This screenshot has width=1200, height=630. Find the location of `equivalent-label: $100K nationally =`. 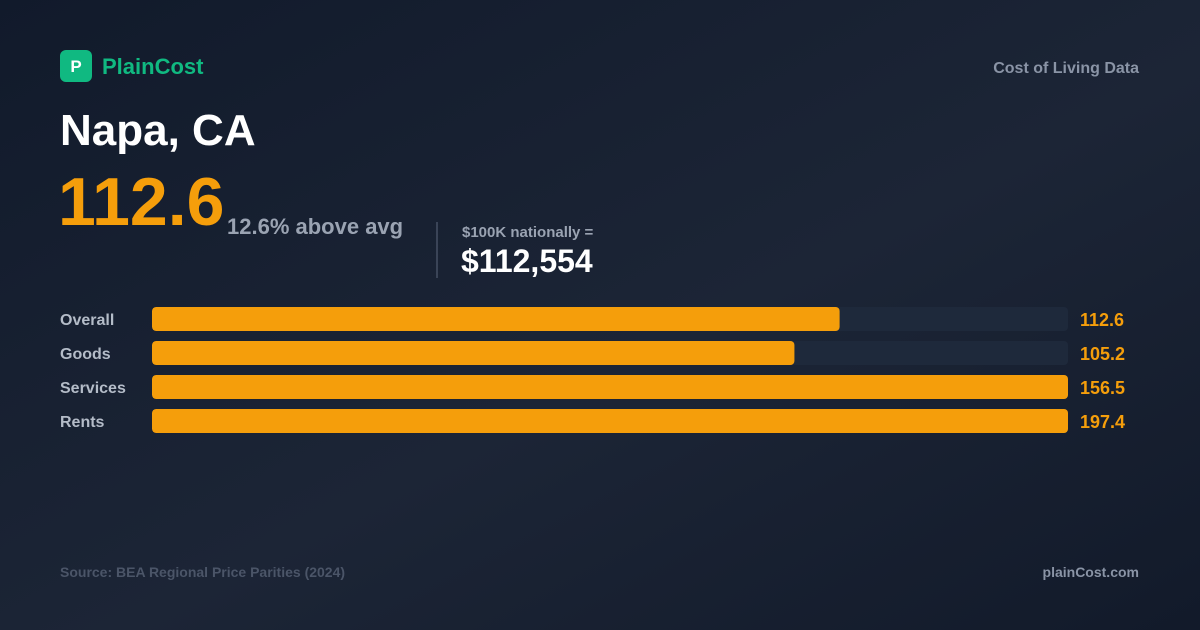

equivalent-label: $100K nationally = is located at coordinates (528, 232).